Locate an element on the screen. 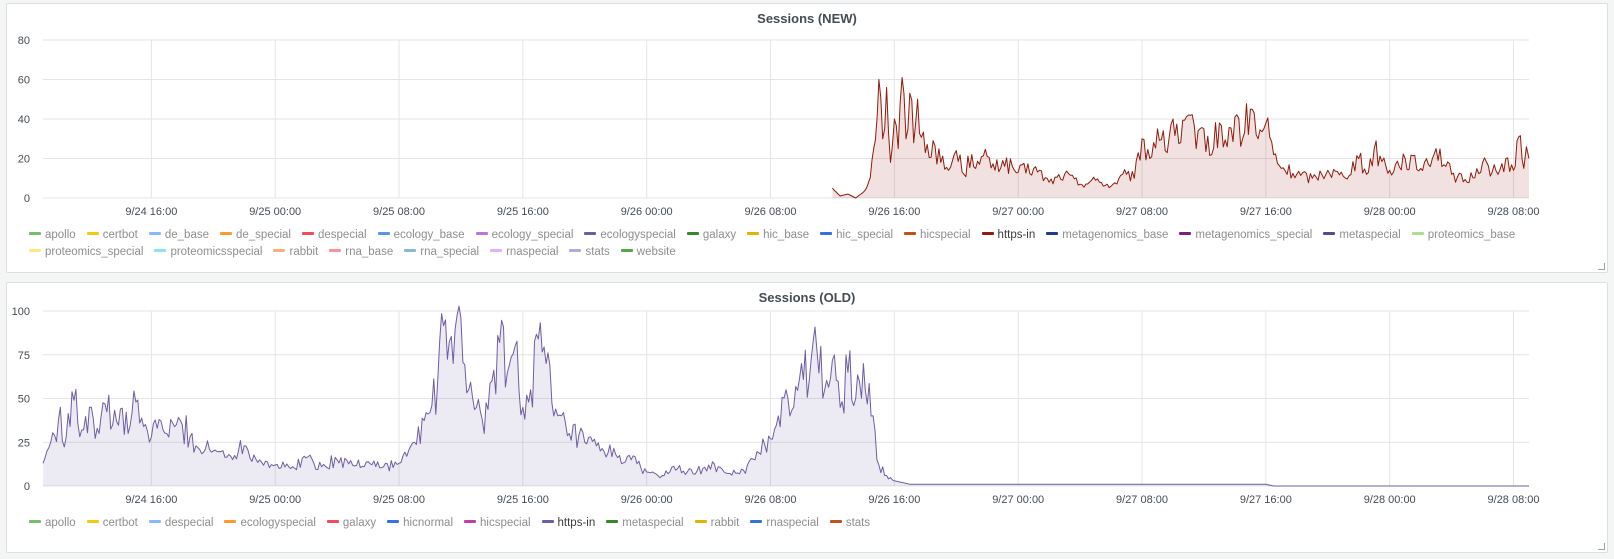 The image size is (1614, 559). legend-item-metagenomics_base: metagenomics_base is located at coordinates (1107, 235).